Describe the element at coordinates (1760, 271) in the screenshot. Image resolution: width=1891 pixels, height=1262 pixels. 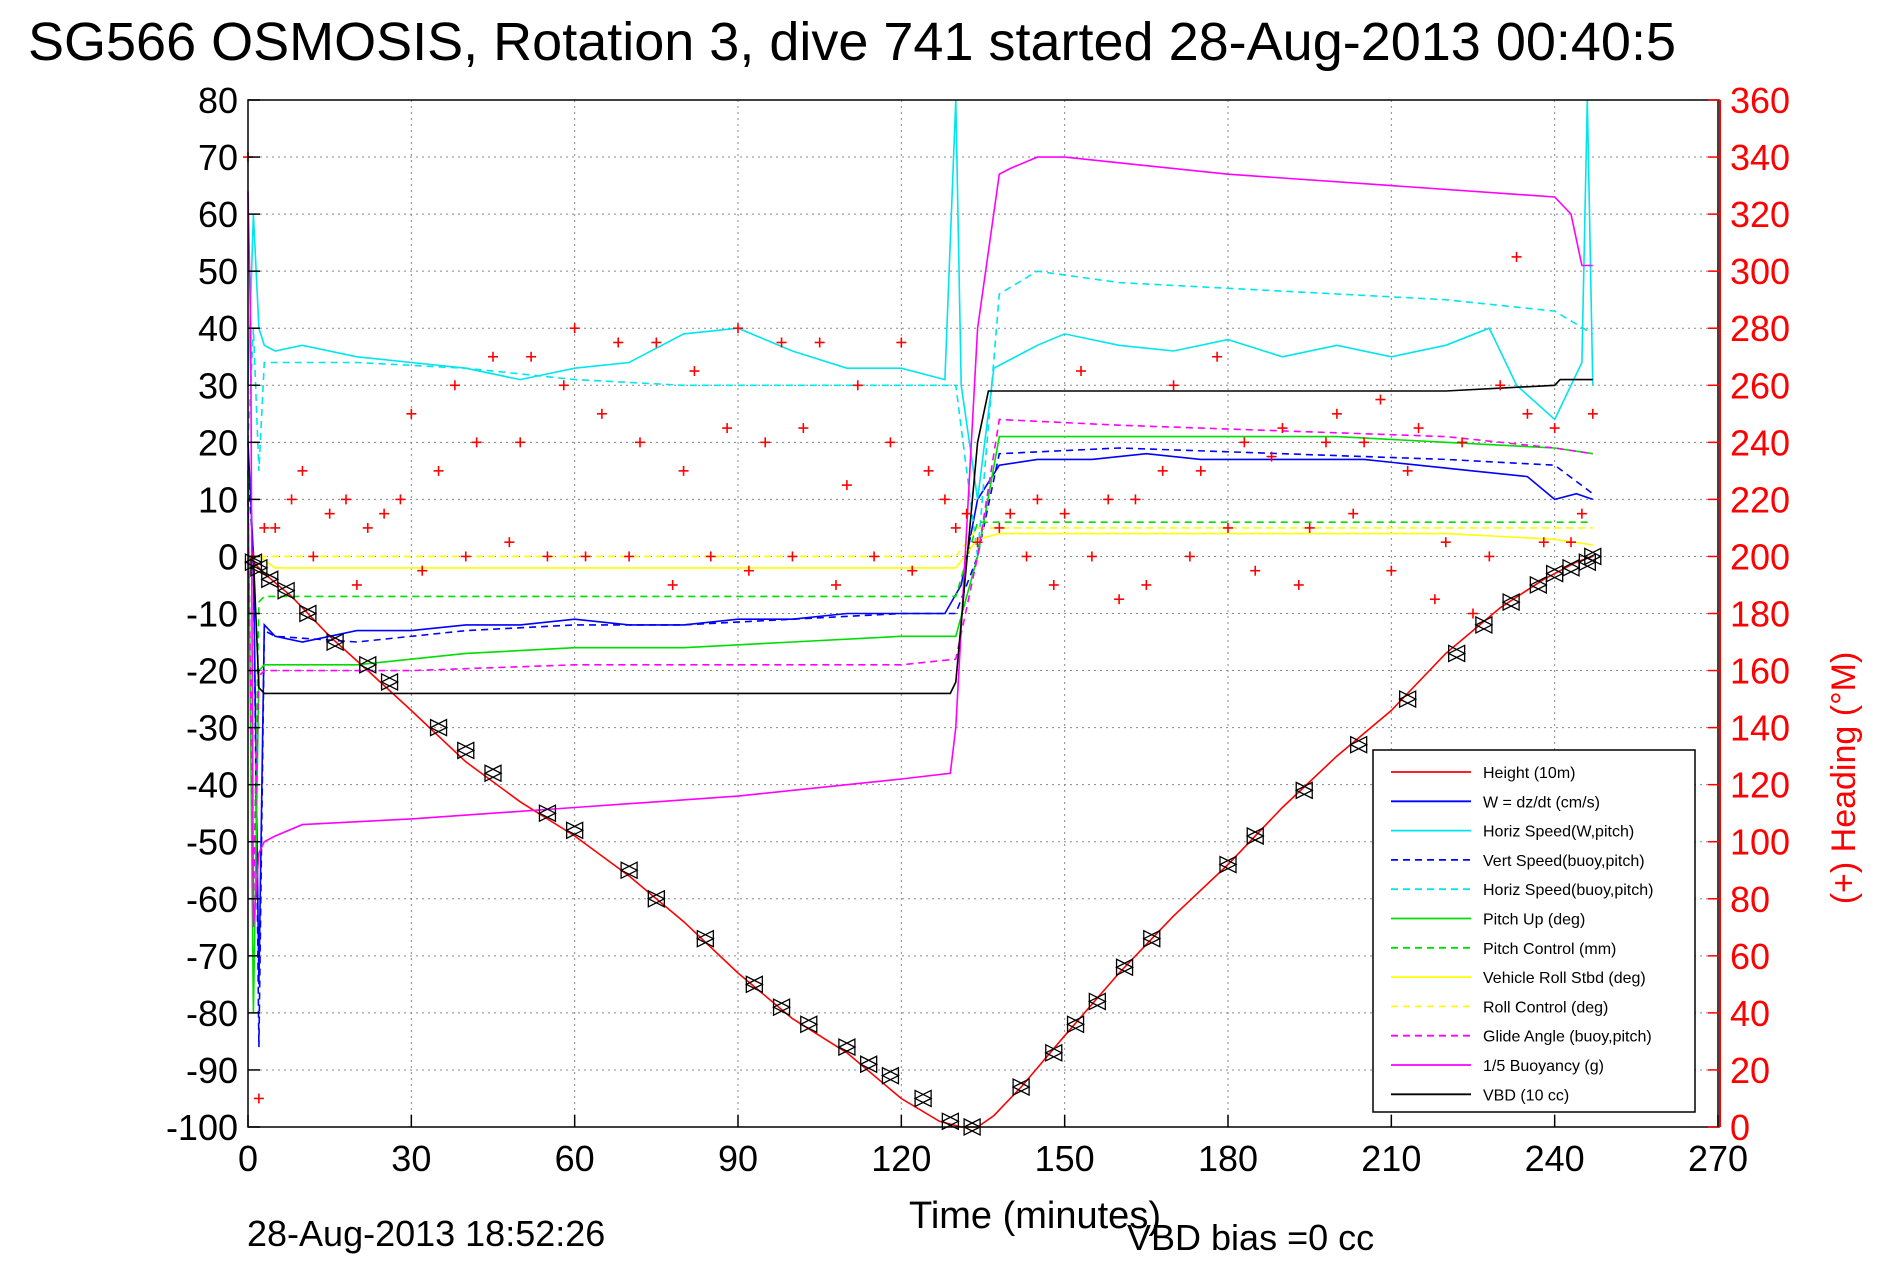
I see `right-axis-tick-label: 300` at that location.